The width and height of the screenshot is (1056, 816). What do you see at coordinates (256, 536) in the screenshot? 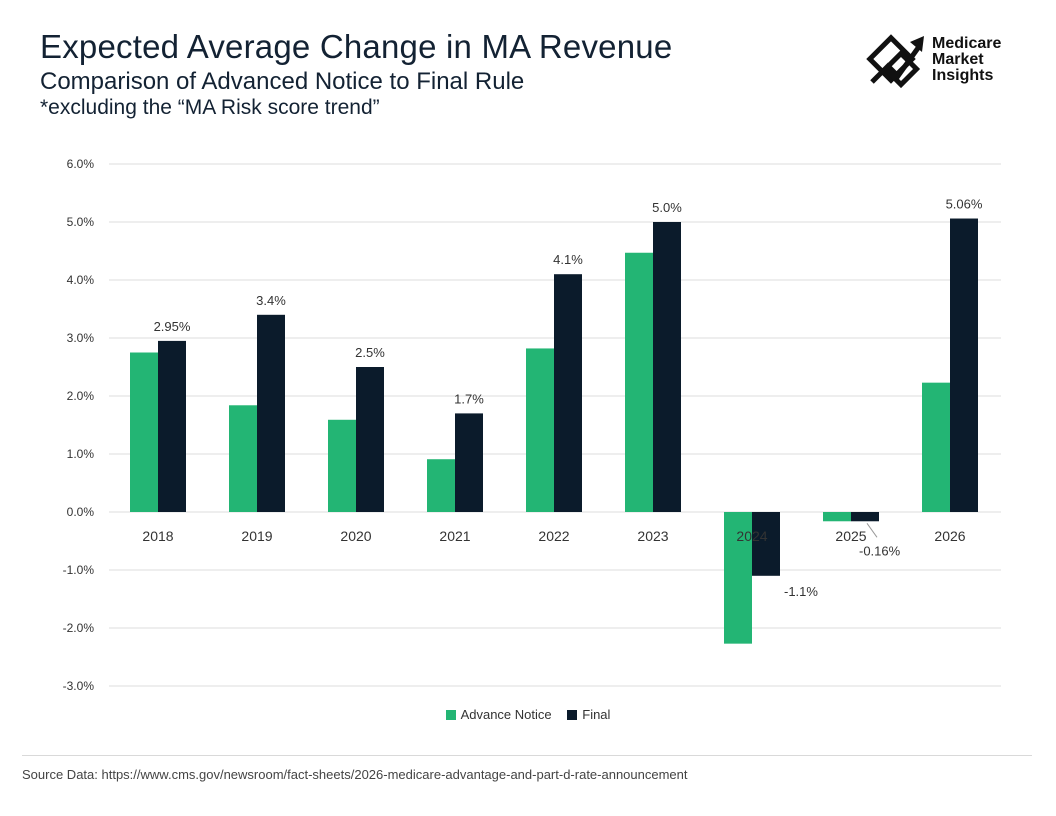
I see `x-tick-label: 2019` at bounding box center [256, 536].